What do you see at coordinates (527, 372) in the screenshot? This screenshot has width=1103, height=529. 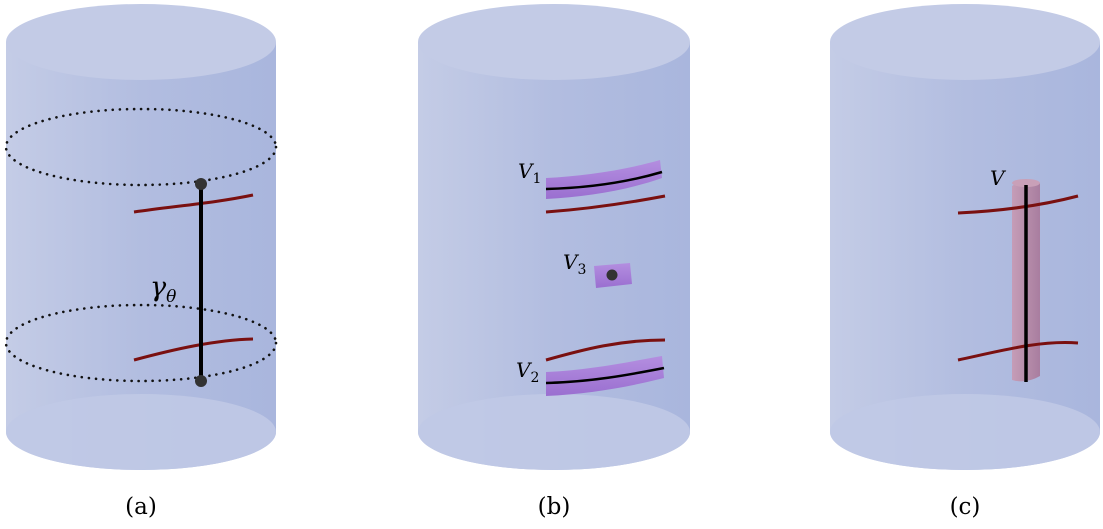 I see `label-v2: V2` at bounding box center [527, 372].